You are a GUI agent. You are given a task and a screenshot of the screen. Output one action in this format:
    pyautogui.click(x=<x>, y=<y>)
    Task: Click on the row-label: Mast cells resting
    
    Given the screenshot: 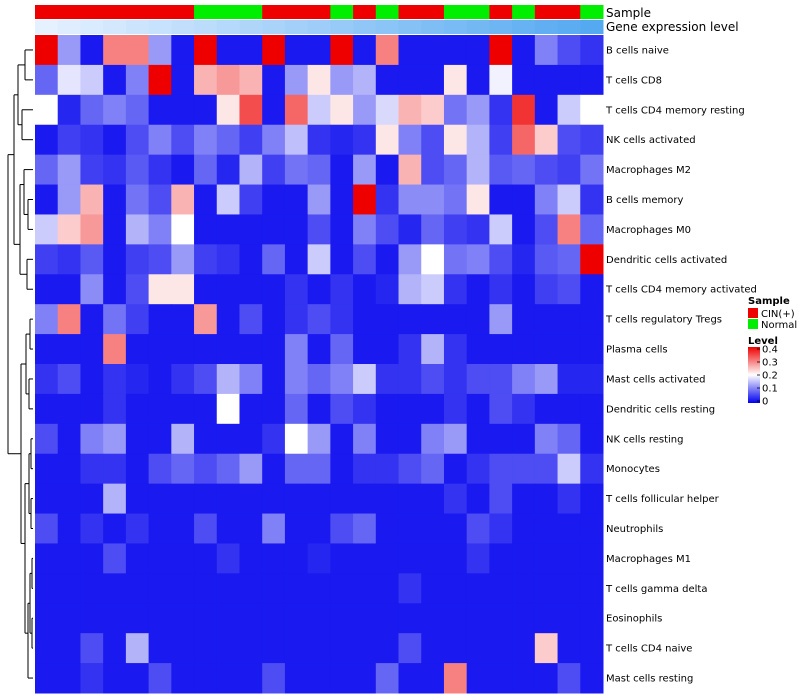 What is the action you would take?
    pyautogui.click(x=649, y=679)
    